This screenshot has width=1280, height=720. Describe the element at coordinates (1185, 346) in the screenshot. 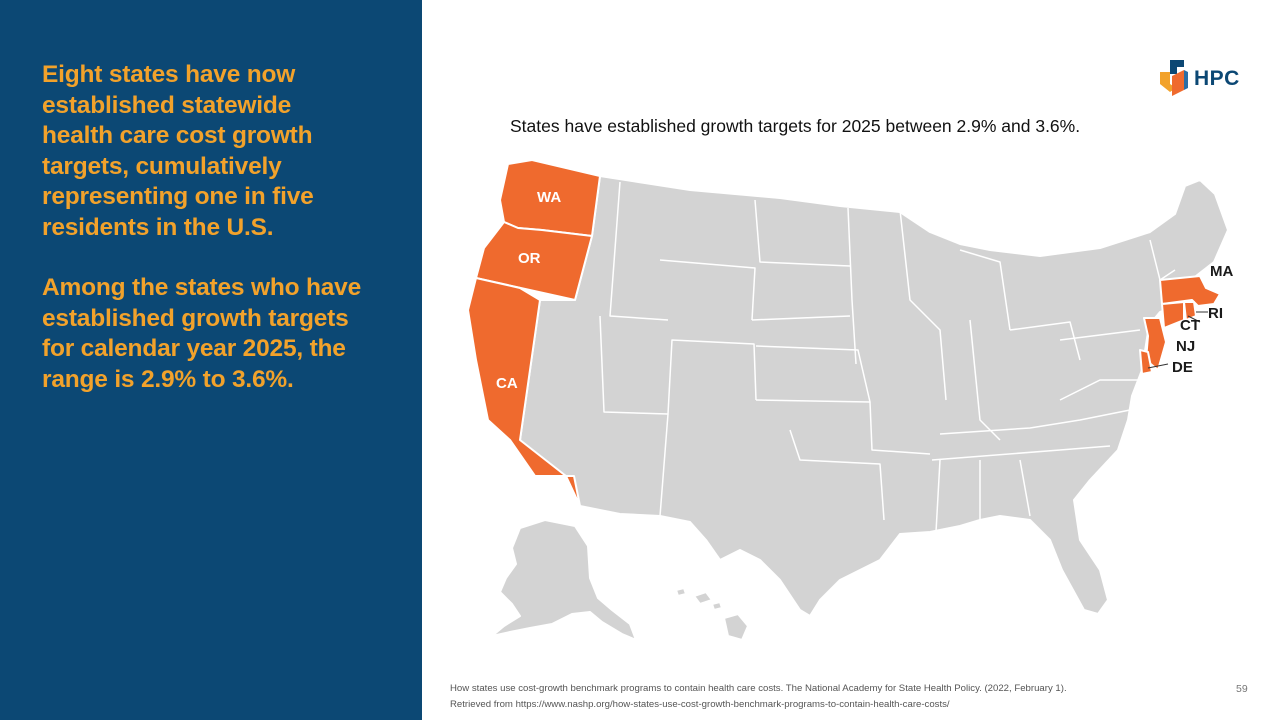

I see `label-nj: NJ` at that location.